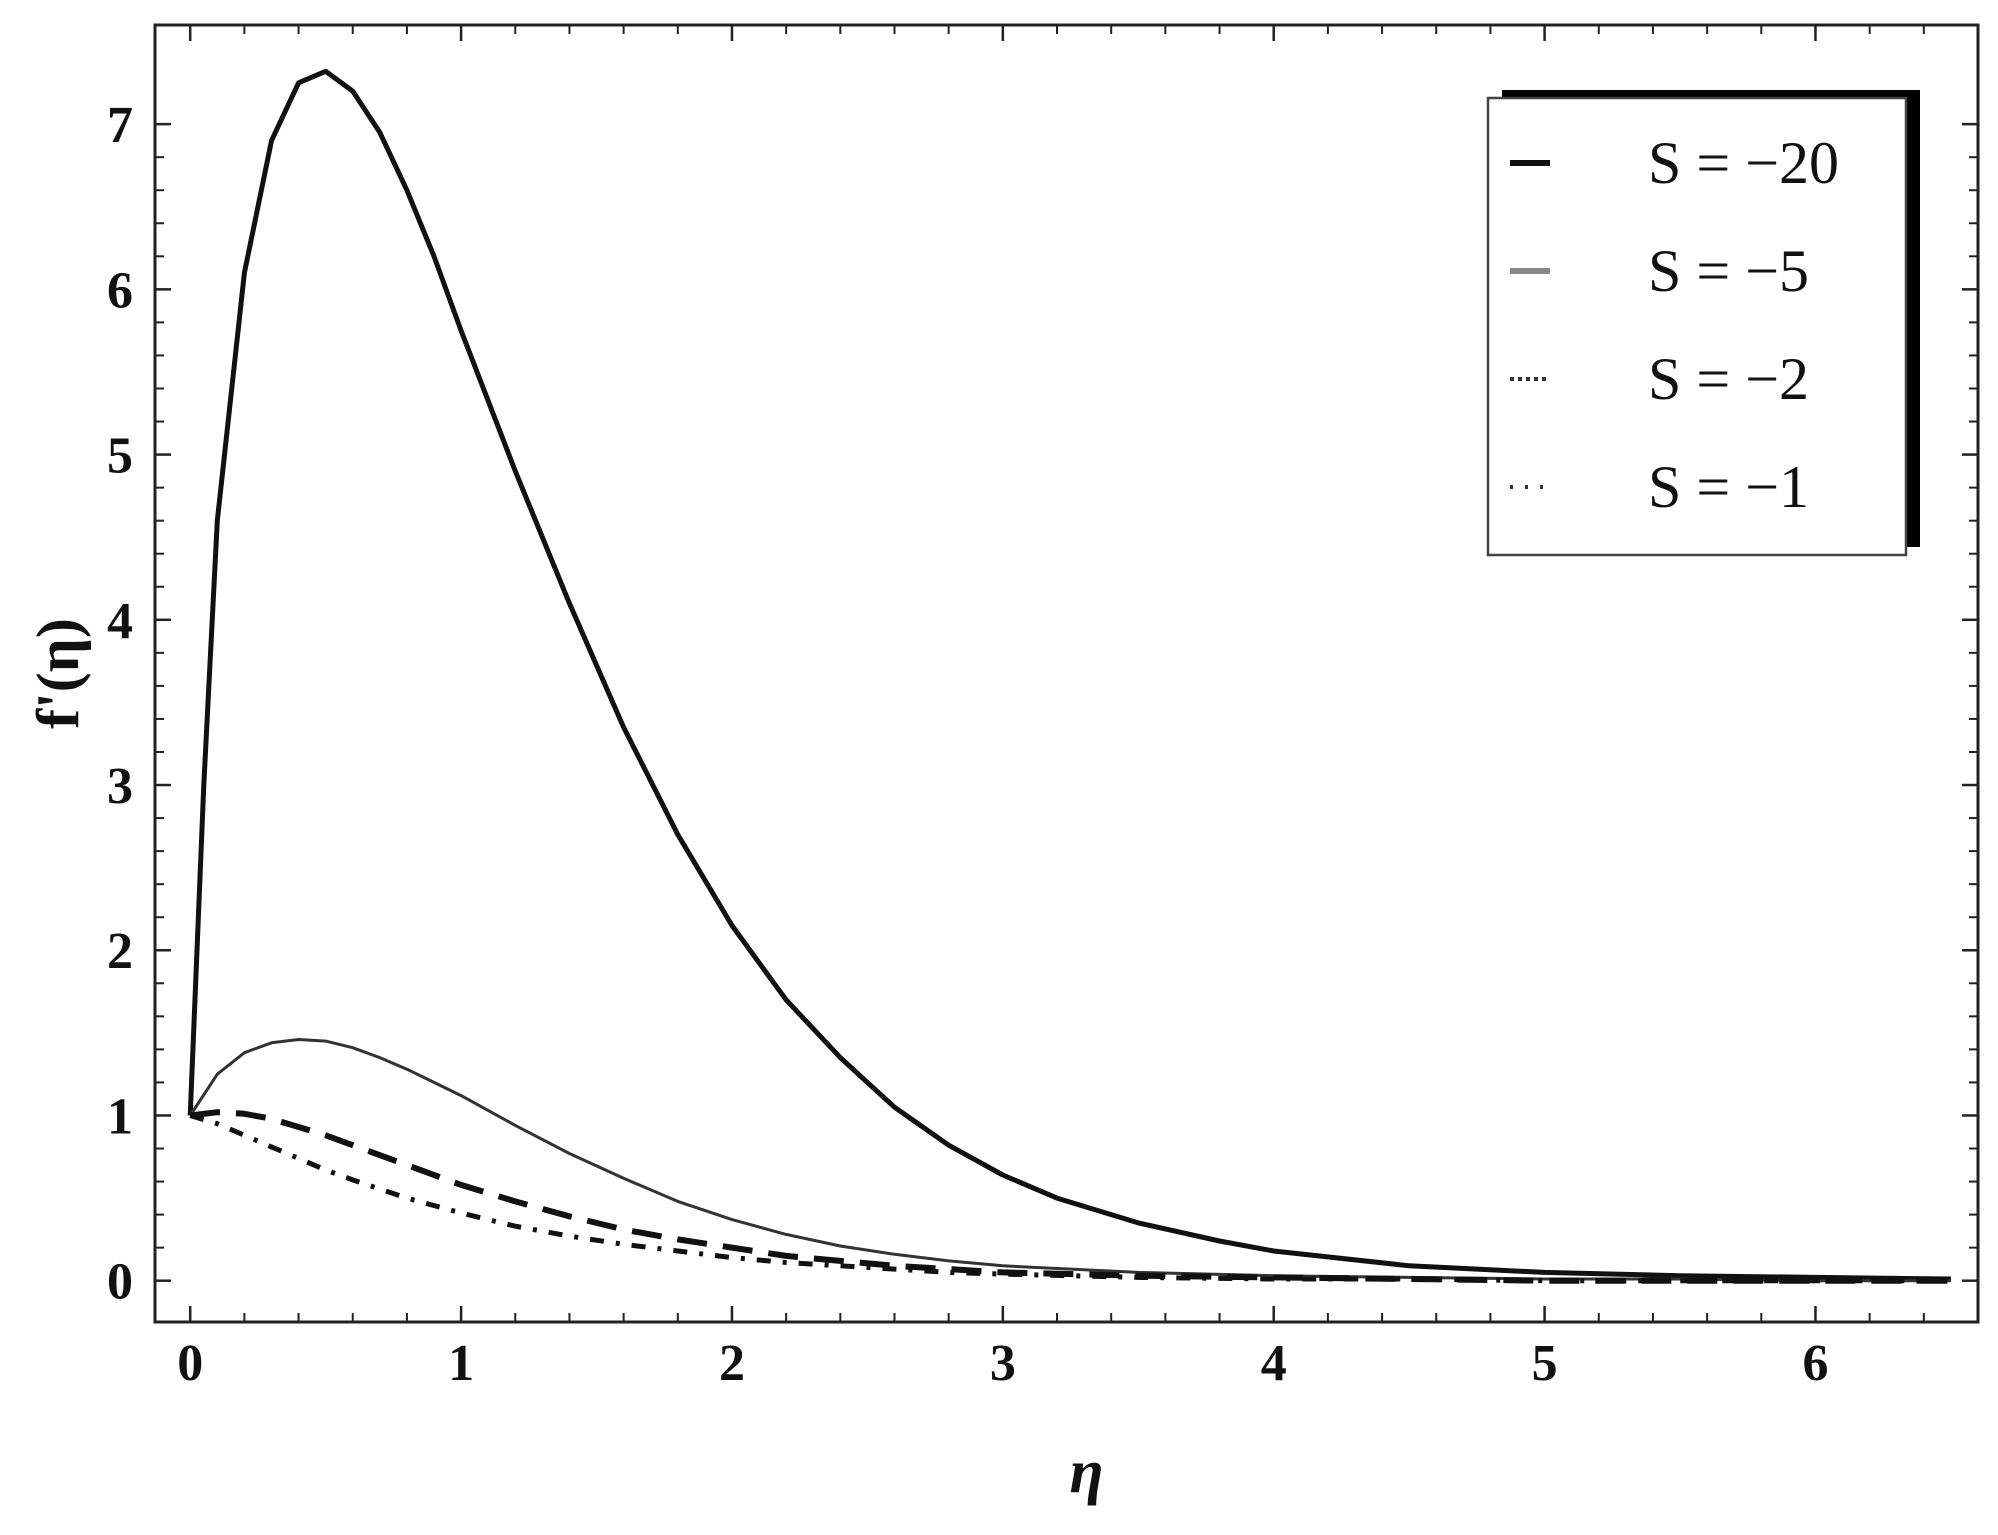 The image size is (1998, 1535). What do you see at coordinates (120, 621) in the screenshot?
I see `y-tick-label: 4` at bounding box center [120, 621].